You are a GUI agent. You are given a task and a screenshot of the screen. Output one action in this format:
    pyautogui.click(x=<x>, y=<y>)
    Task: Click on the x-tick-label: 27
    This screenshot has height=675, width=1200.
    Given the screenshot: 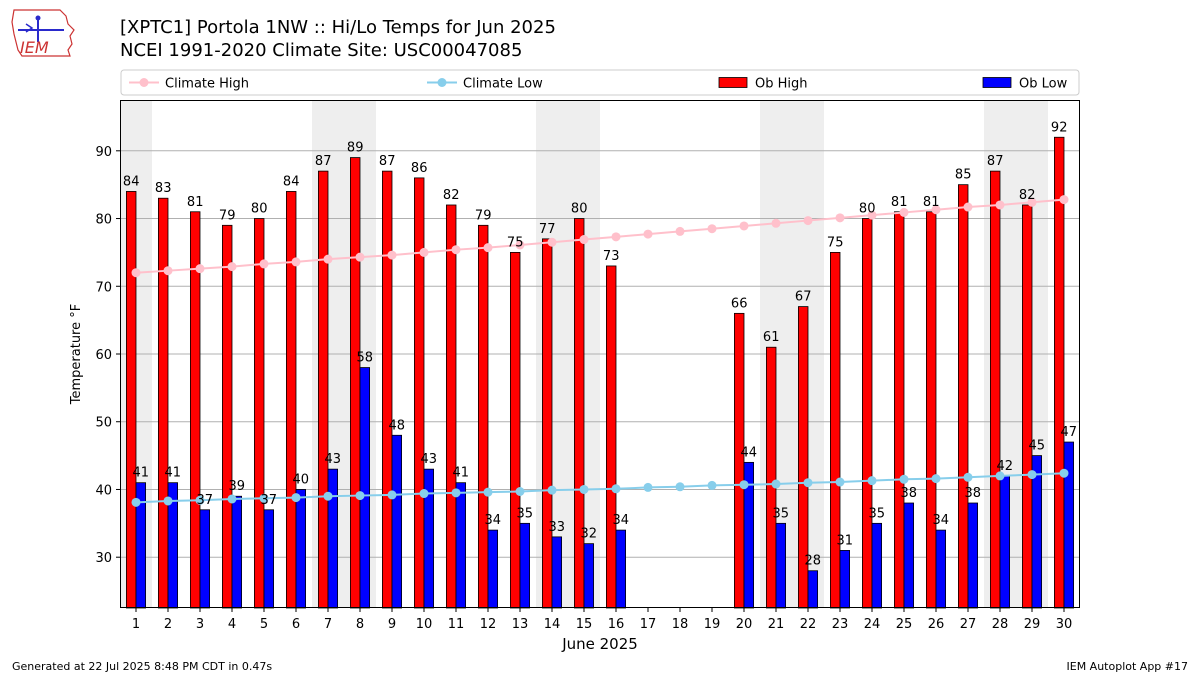 What is the action you would take?
    pyautogui.click(x=968, y=624)
    